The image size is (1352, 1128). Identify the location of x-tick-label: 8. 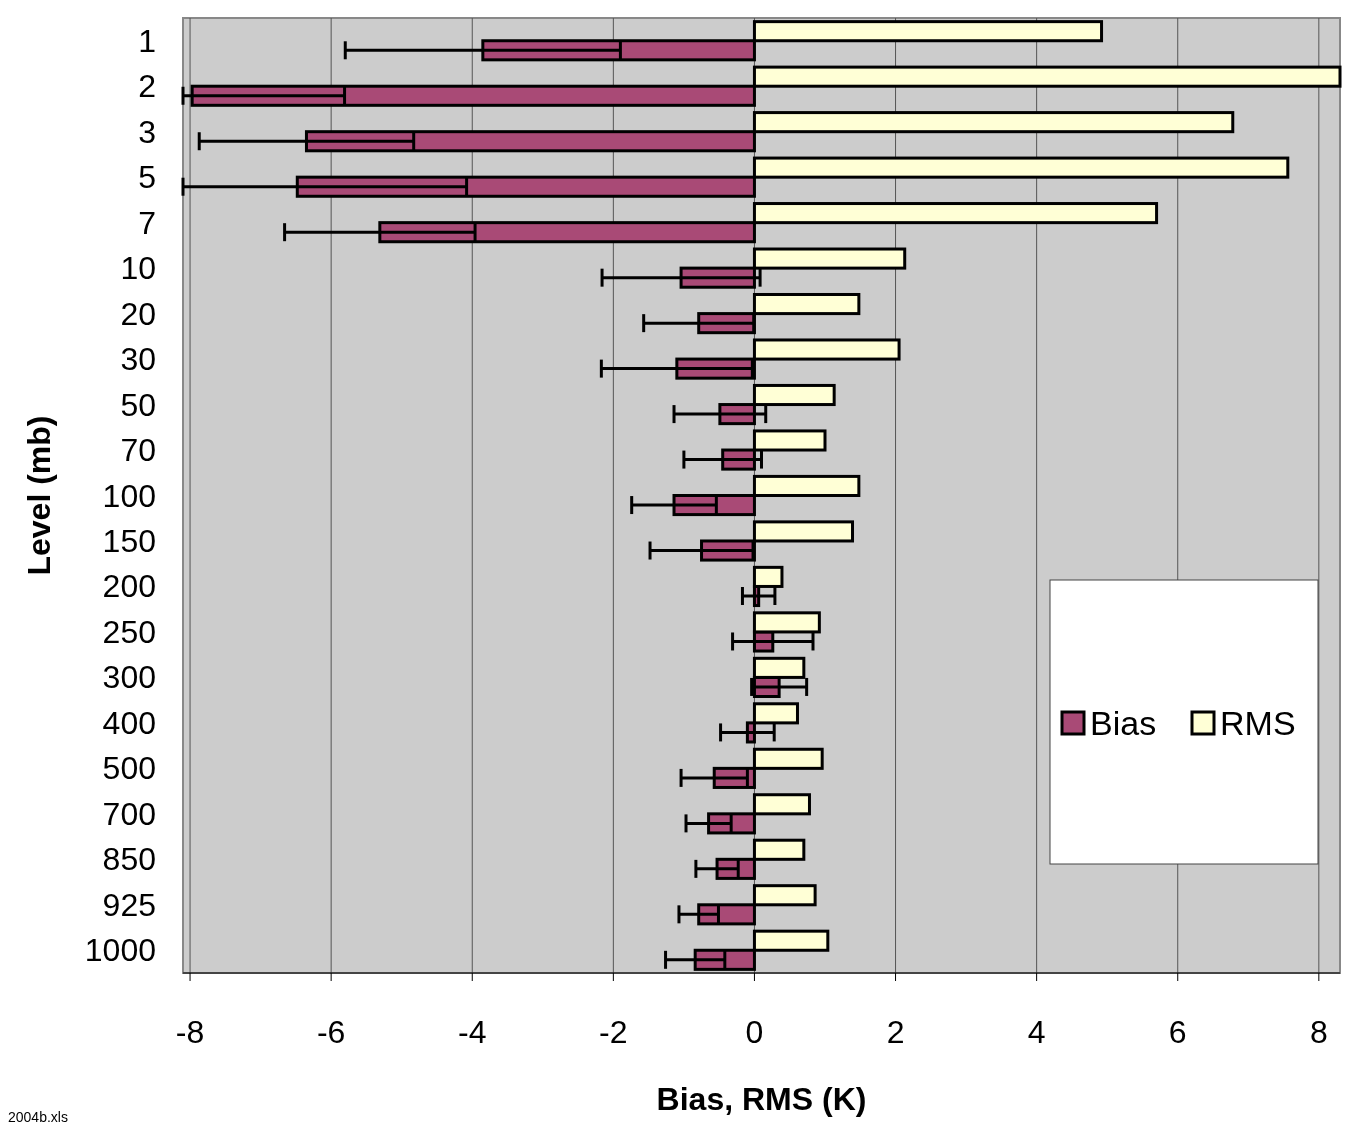
(1318, 1032).